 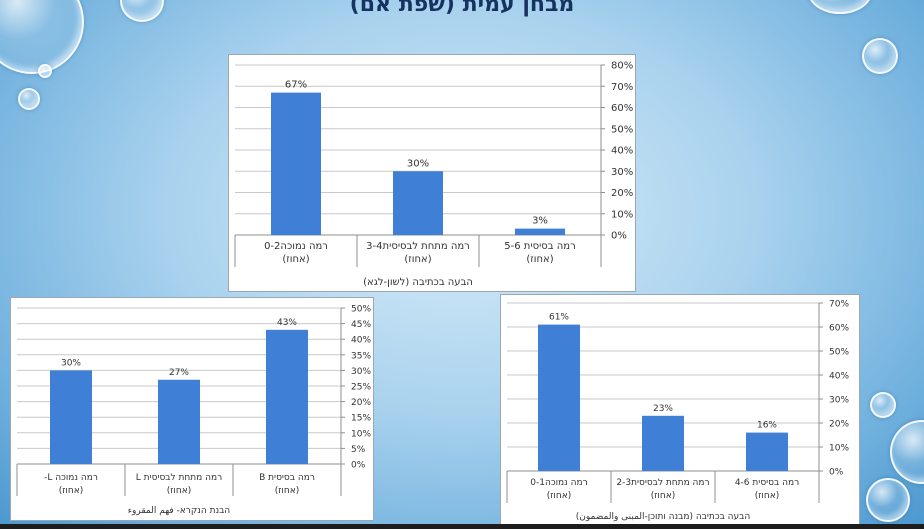 I want to click on category-label: רמה נמוכה0-1, so click(x=558, y=483).